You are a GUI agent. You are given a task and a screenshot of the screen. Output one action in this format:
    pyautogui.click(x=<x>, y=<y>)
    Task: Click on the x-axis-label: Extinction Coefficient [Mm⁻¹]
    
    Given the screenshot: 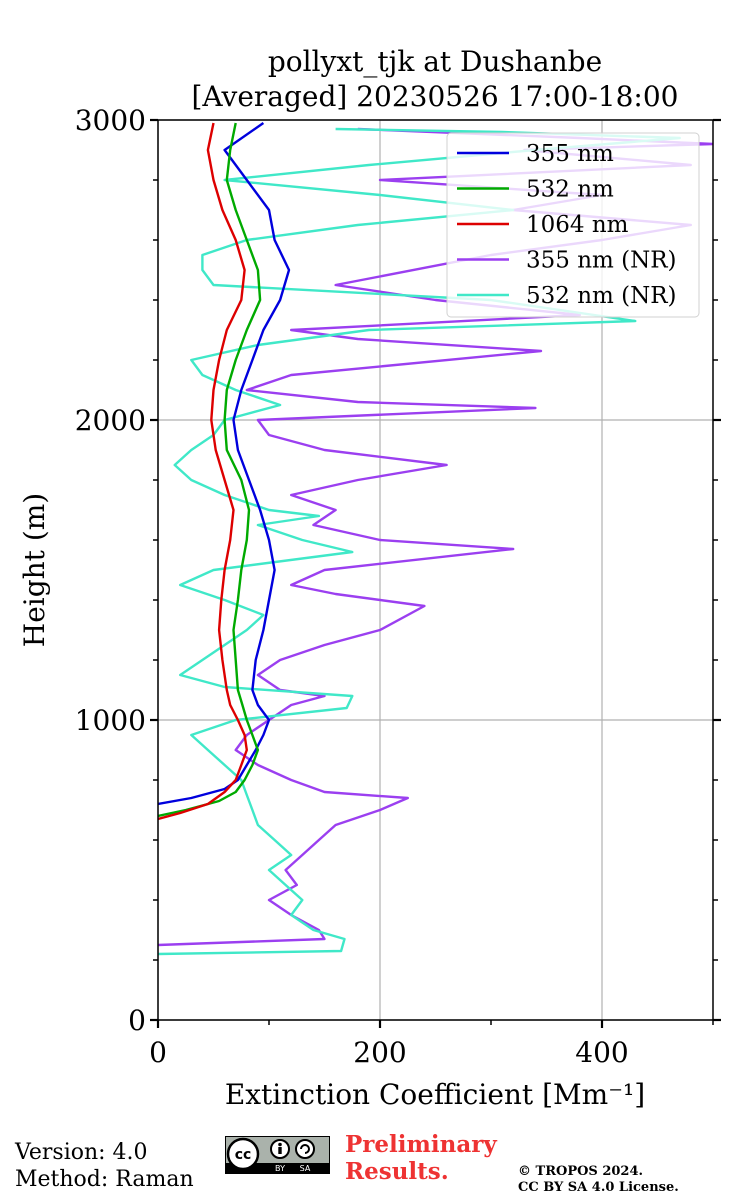 What is the action you would take?
    pyautogui.click(x=435, y=1094)
    